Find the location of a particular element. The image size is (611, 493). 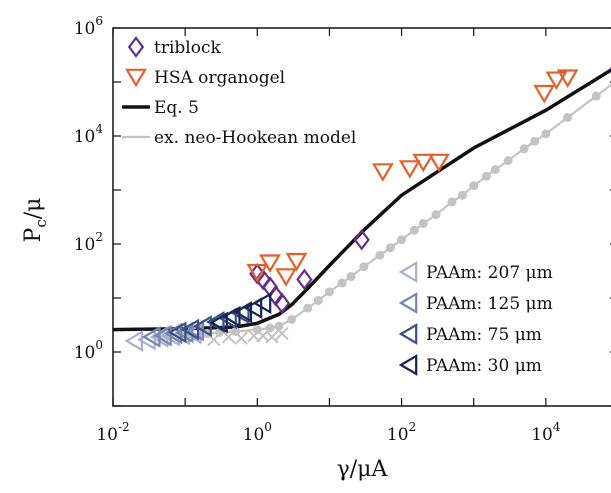

legend-entry: PAAm: 75 μm is located at coordinates (470, 334).